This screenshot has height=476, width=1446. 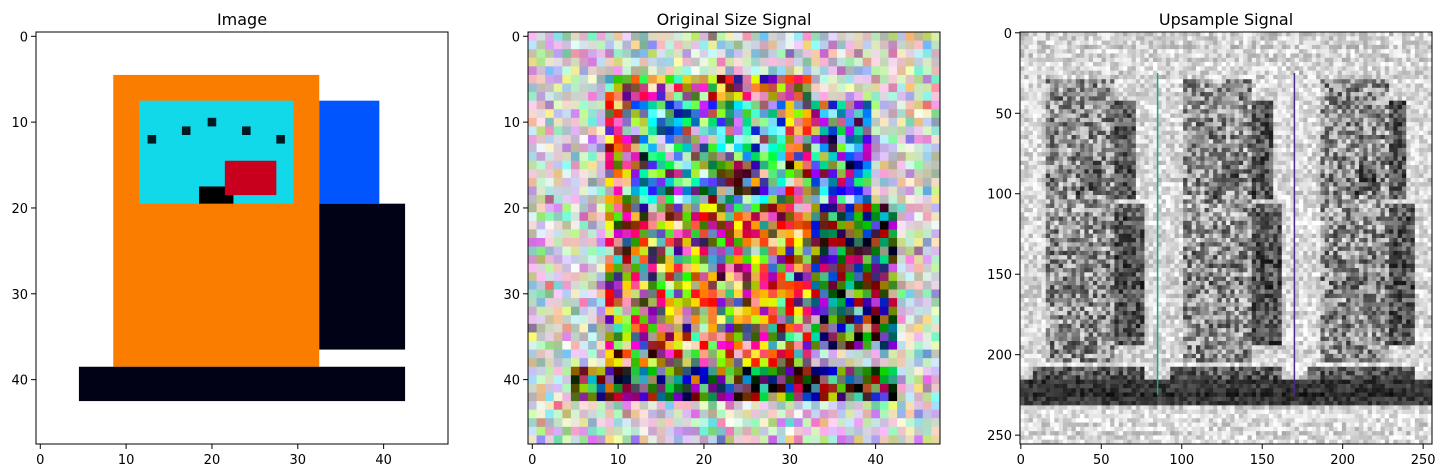 What do you see at coordinates (212, 460) in the screenshot?
I see `x-tick-label: 20` at bounding box center [212, 460].